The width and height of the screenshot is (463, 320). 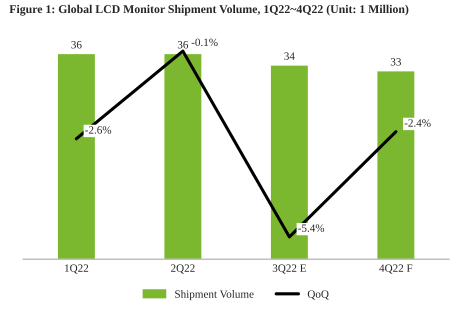 I want to click on data-label: -2.6%, so click(x=98, y=130).